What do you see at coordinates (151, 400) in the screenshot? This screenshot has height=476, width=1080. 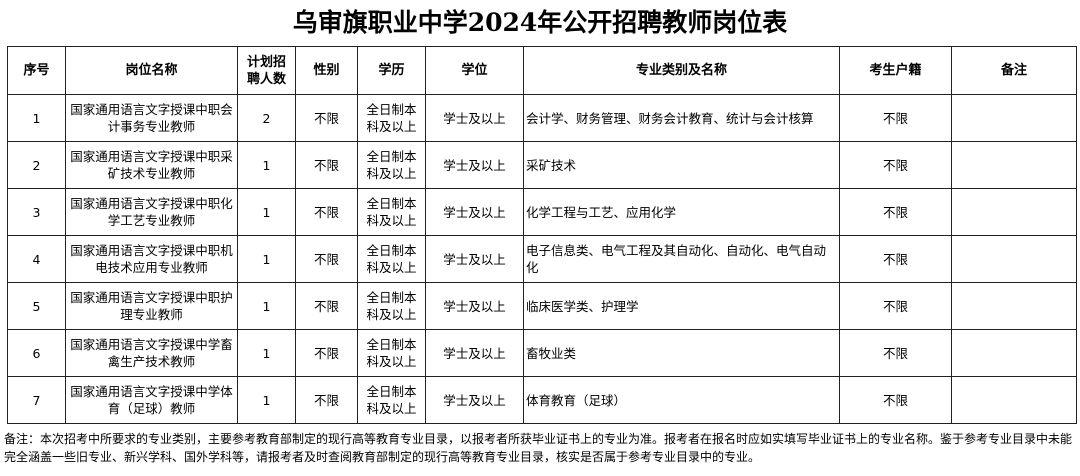 I see `position-name-cell: 国家通用语言文字授课中学体育（足球）教师` at bounding box center [151, 400].